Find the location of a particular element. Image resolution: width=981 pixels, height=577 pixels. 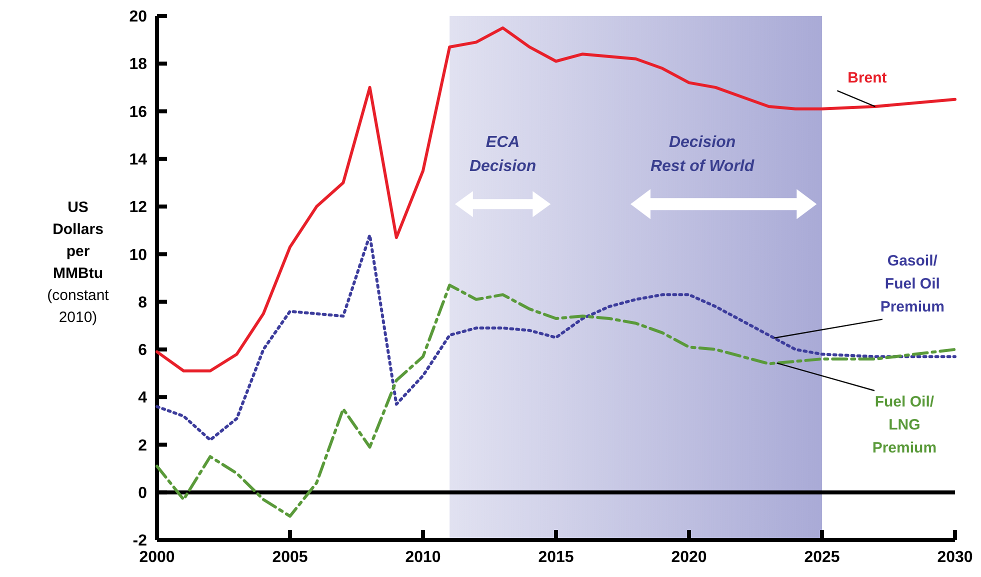

y-tick-label: 4 is located at coordinates (143, 398).